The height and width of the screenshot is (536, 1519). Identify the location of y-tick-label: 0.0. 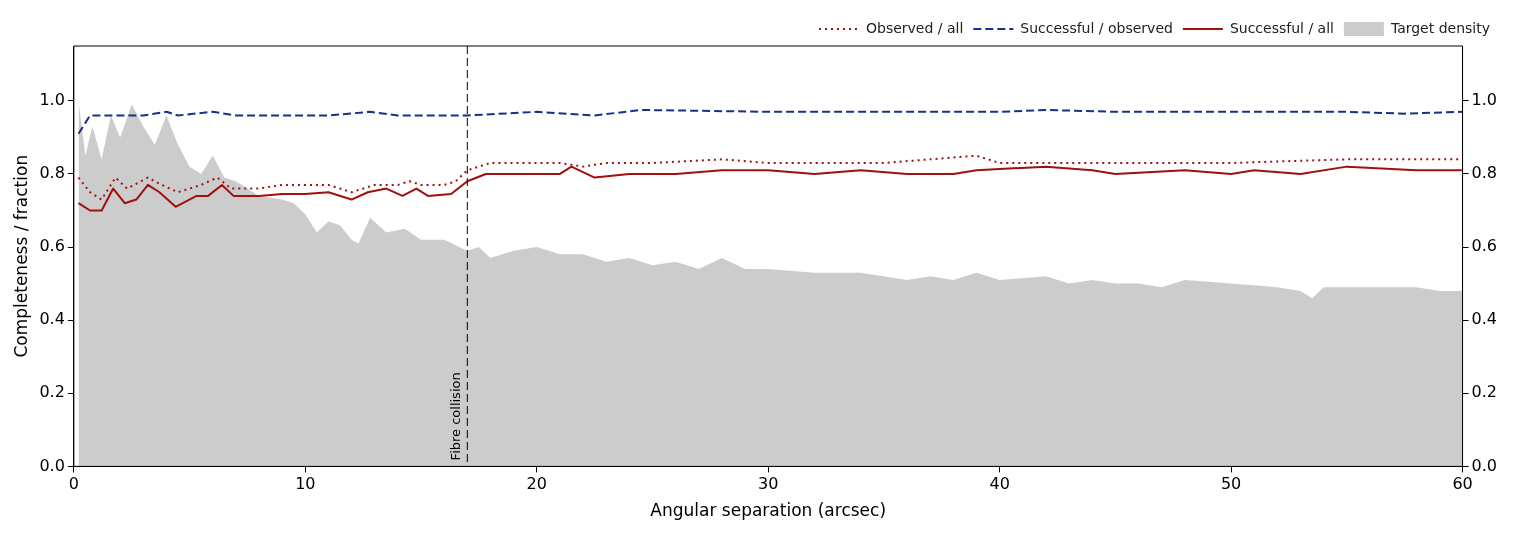
(52, 465).